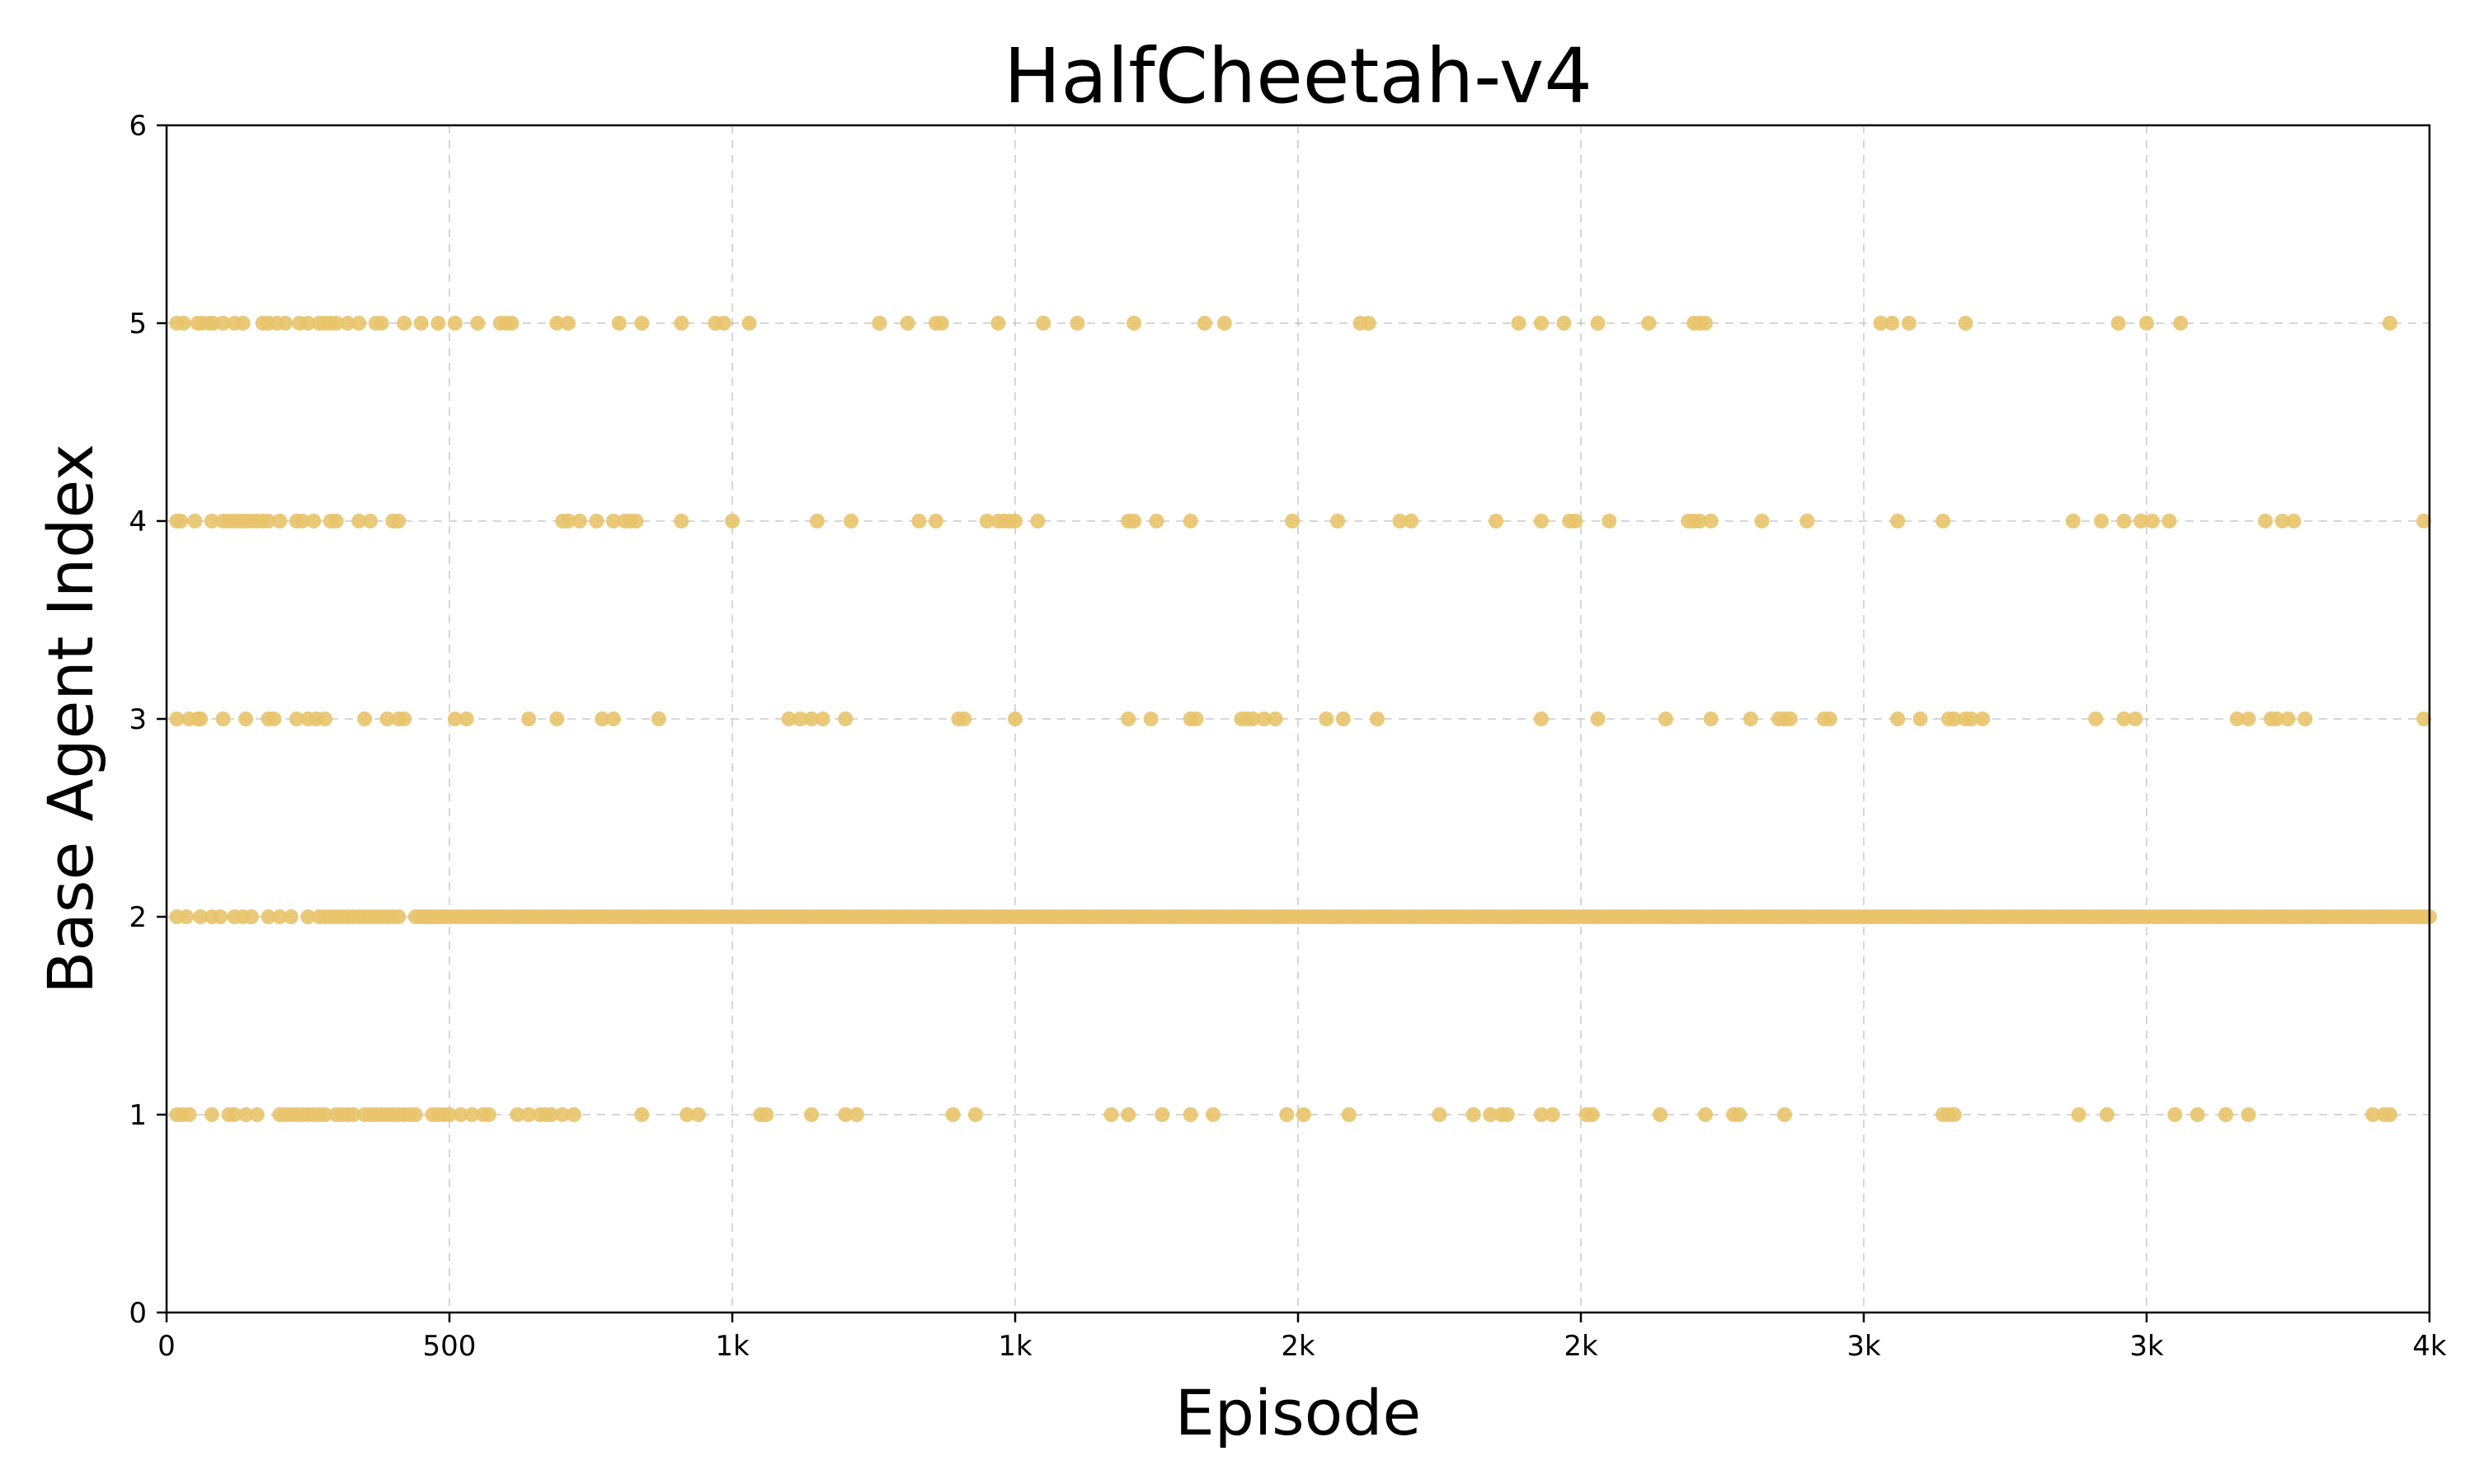 Image resolution: width=2474 pixels, height=1484 pixels. Describe the element at coordinates (167, 1346) in the screenshot. I see `x-tick-label: 0` at that location.